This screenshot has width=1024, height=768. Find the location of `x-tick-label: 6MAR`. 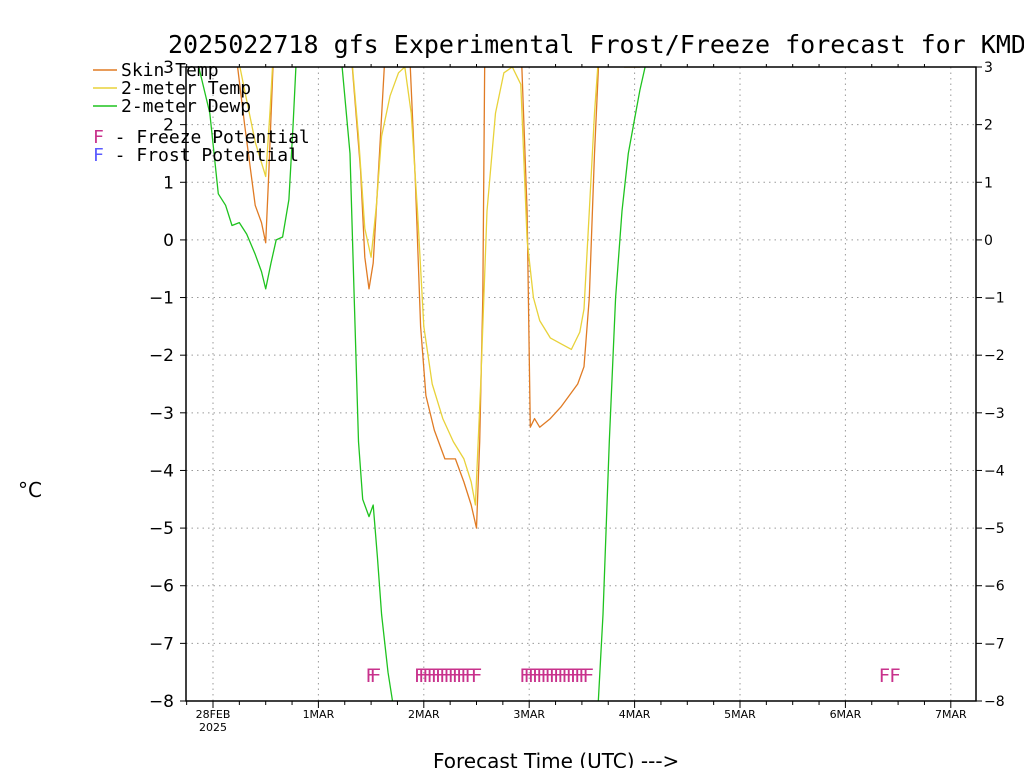

x-tick-label: 6MAR is located at coordinates (846, 714).